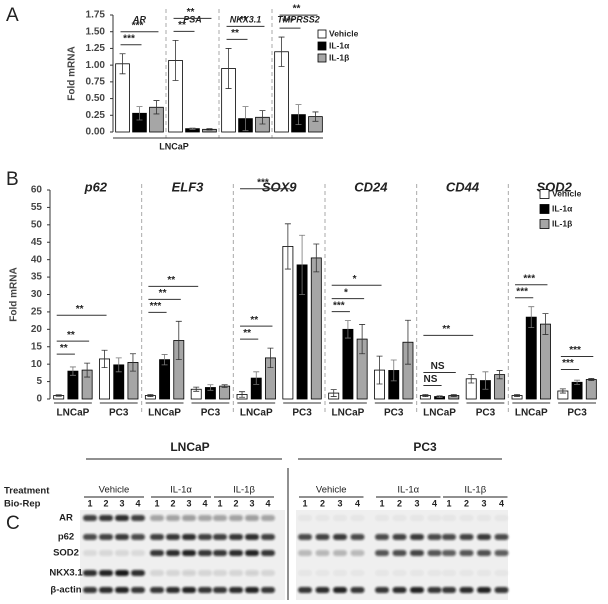 The image size is (608, 604). Describe the element at coordinates (96, 48) in the screenshot. I see `y-tick-label: 1.25` at that location.